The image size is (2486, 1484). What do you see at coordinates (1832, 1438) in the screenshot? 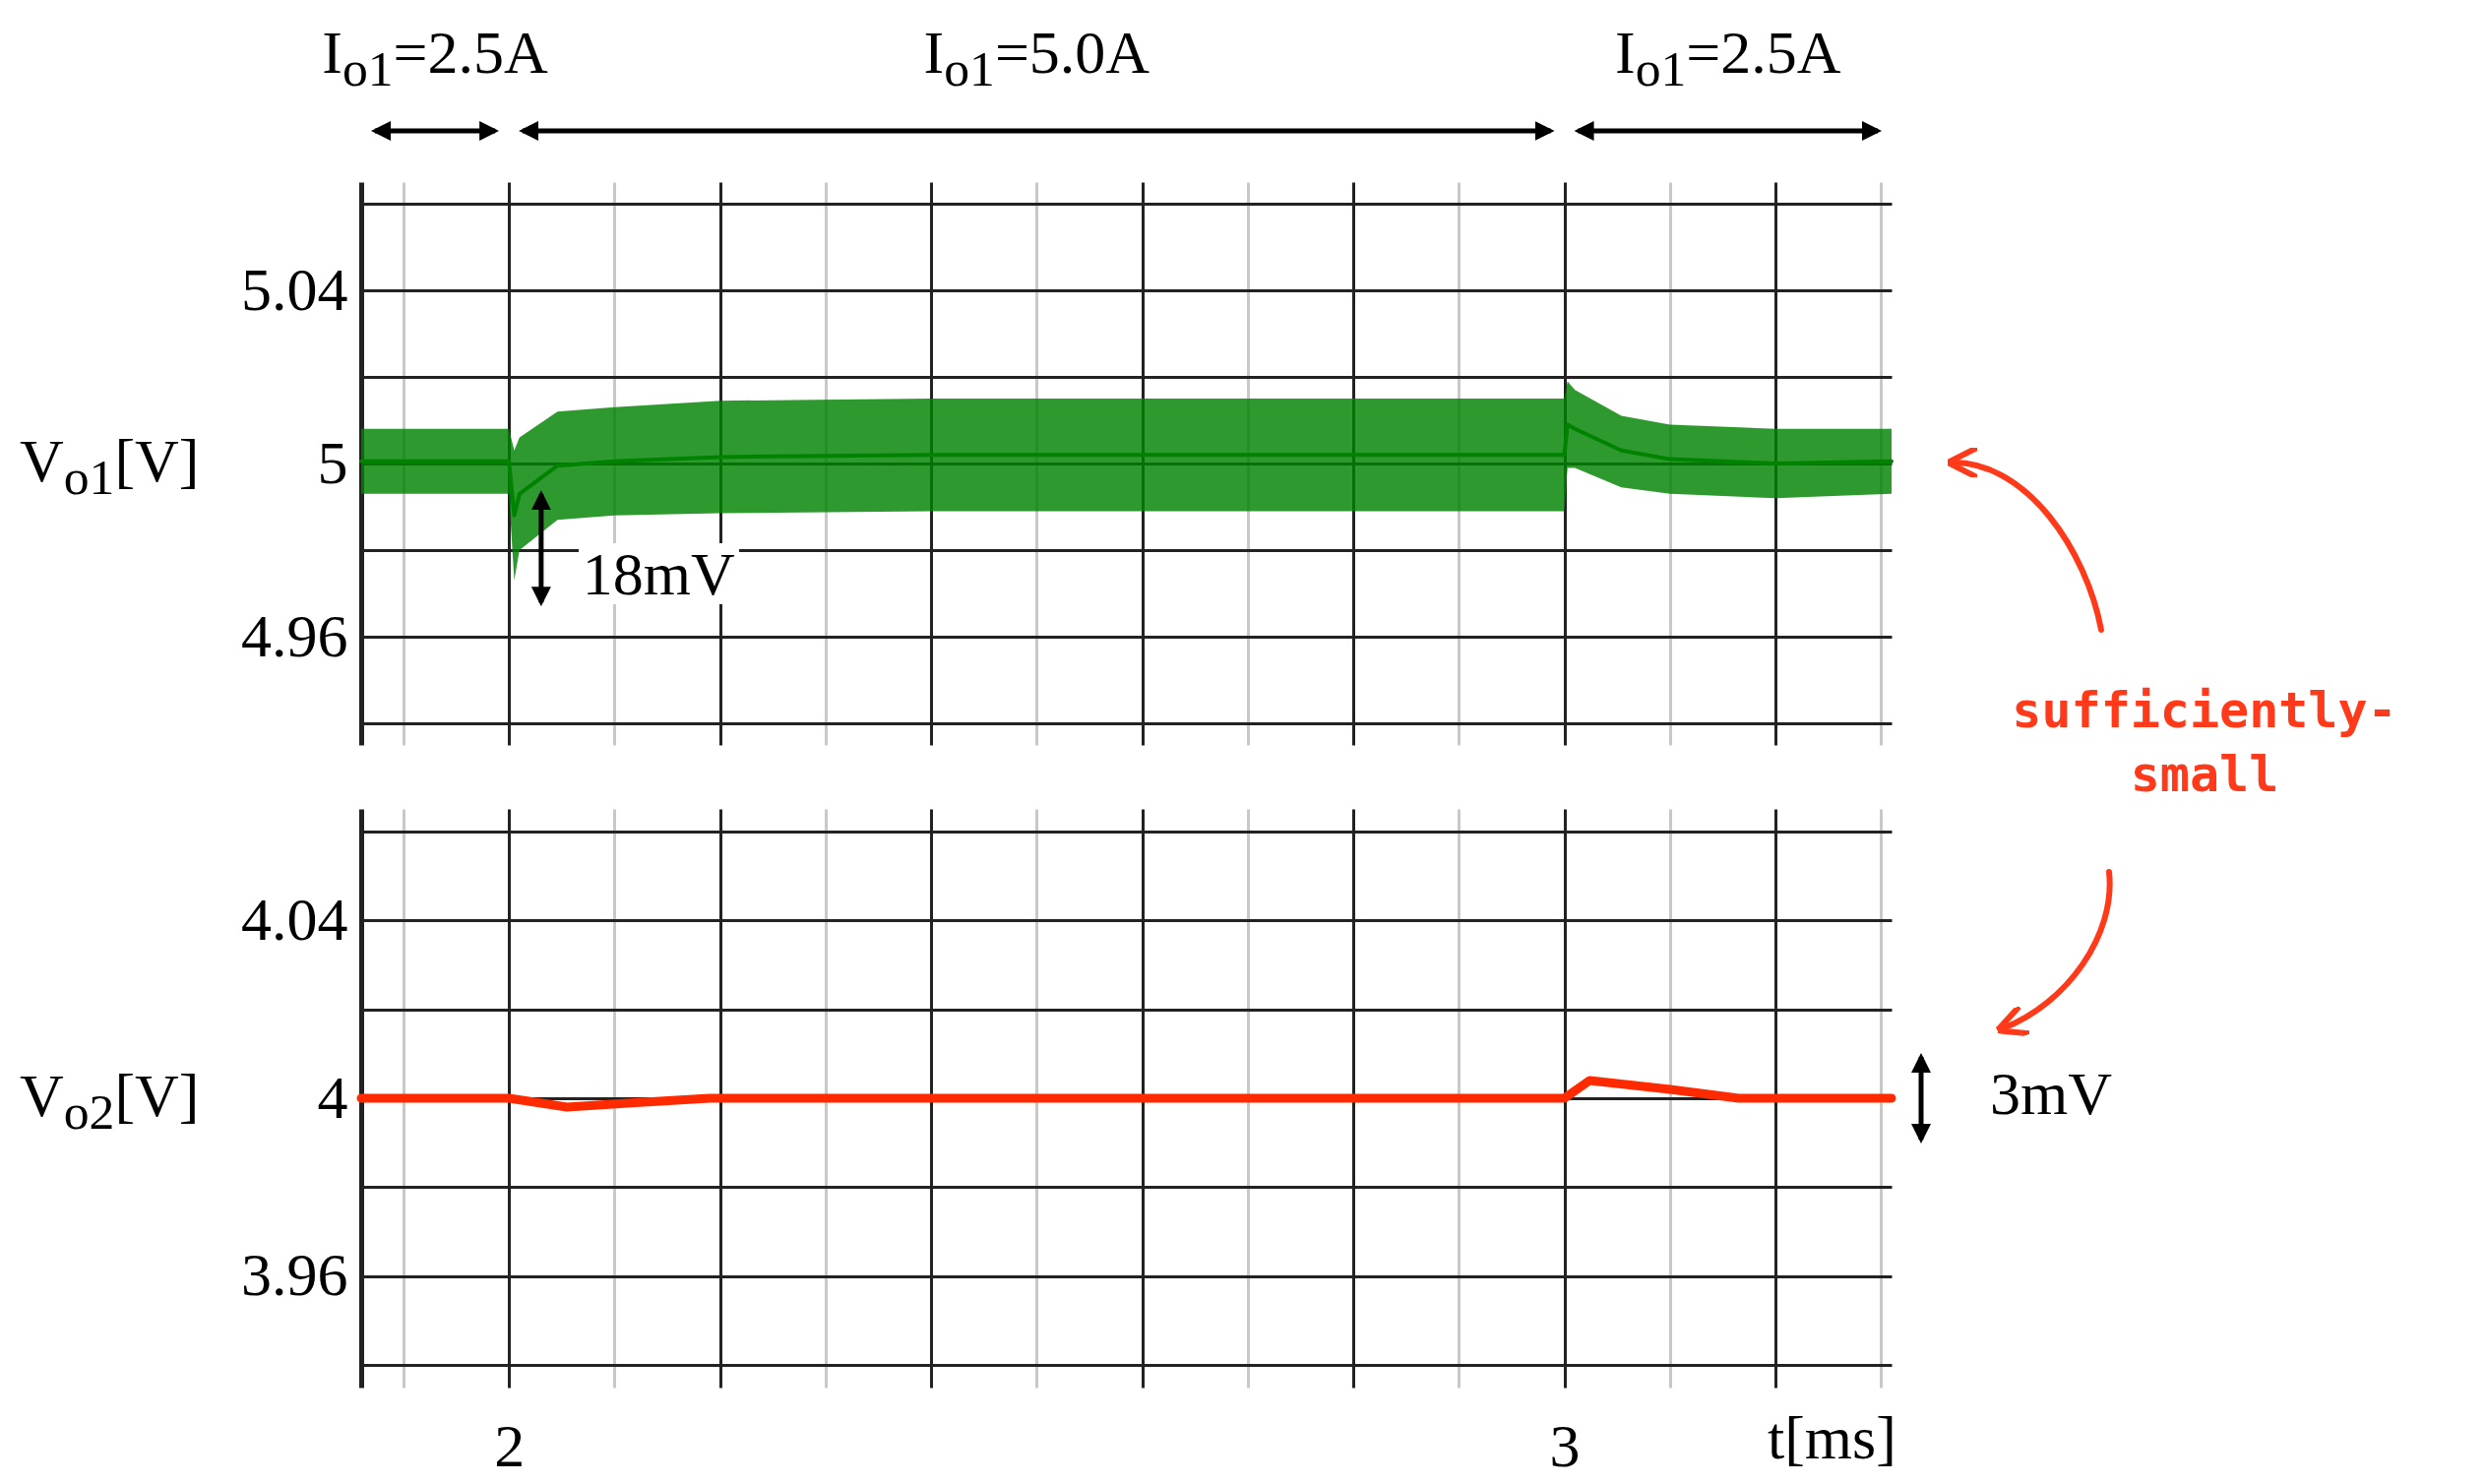
I see `x-axis-title: t[ms]` at bounding box center [1832, 1438].